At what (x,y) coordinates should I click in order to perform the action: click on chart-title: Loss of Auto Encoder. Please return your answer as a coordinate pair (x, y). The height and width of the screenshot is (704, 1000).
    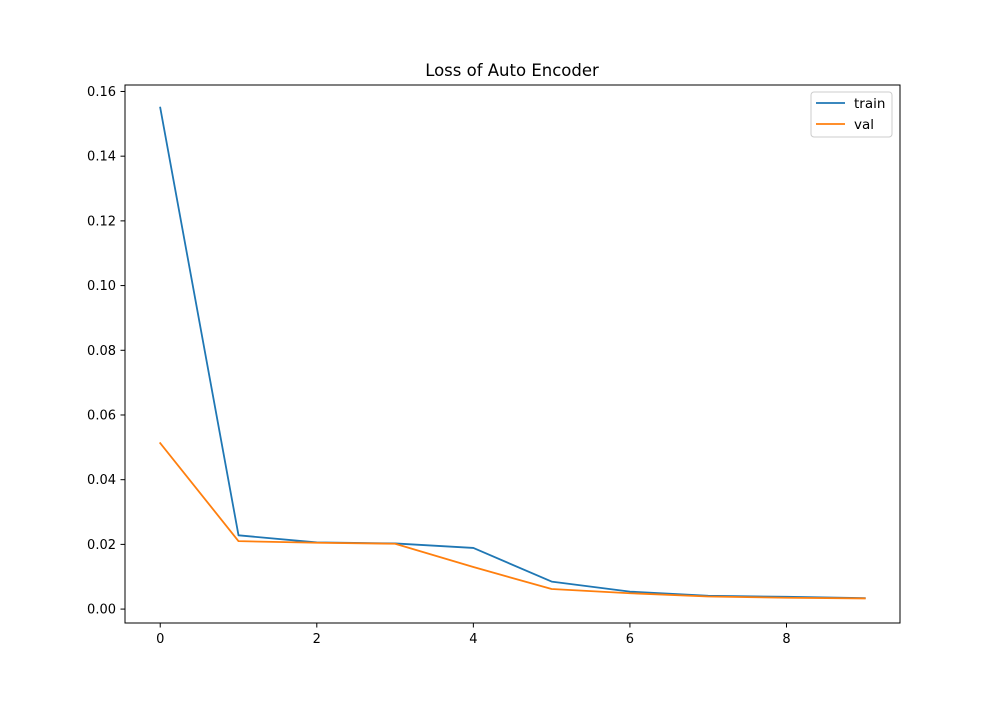
    Looking at the image, I should click on (512, 70).